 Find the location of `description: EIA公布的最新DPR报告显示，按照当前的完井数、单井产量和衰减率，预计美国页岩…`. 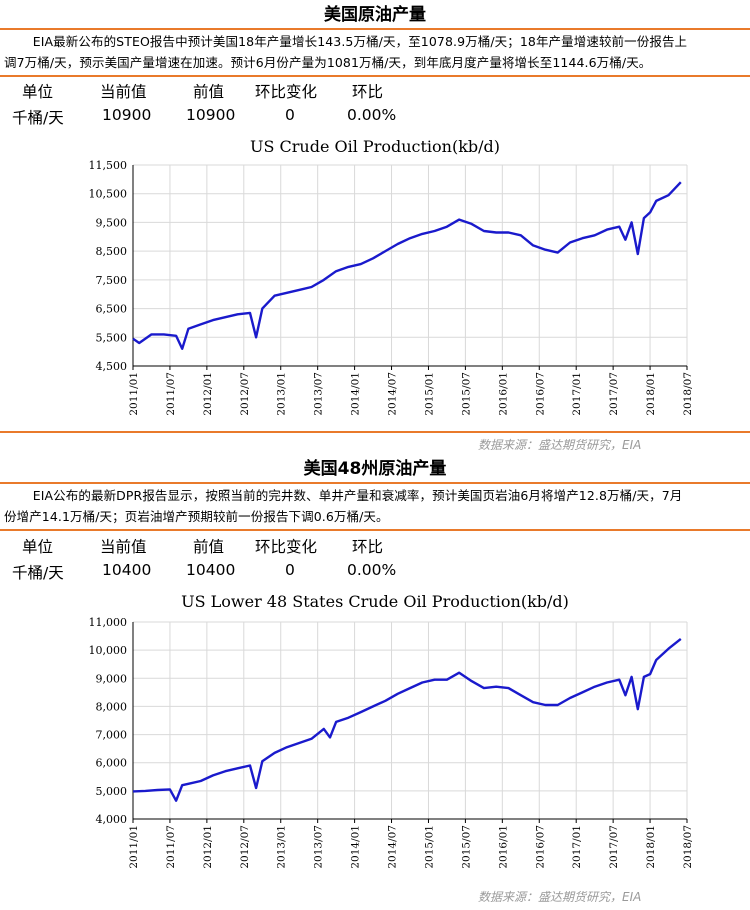

description: EIA公布的最新DPR报告显示，按照当前的完井数、单井产量和衰减率，预计美国页岩… is located at coordinates (375, 506).